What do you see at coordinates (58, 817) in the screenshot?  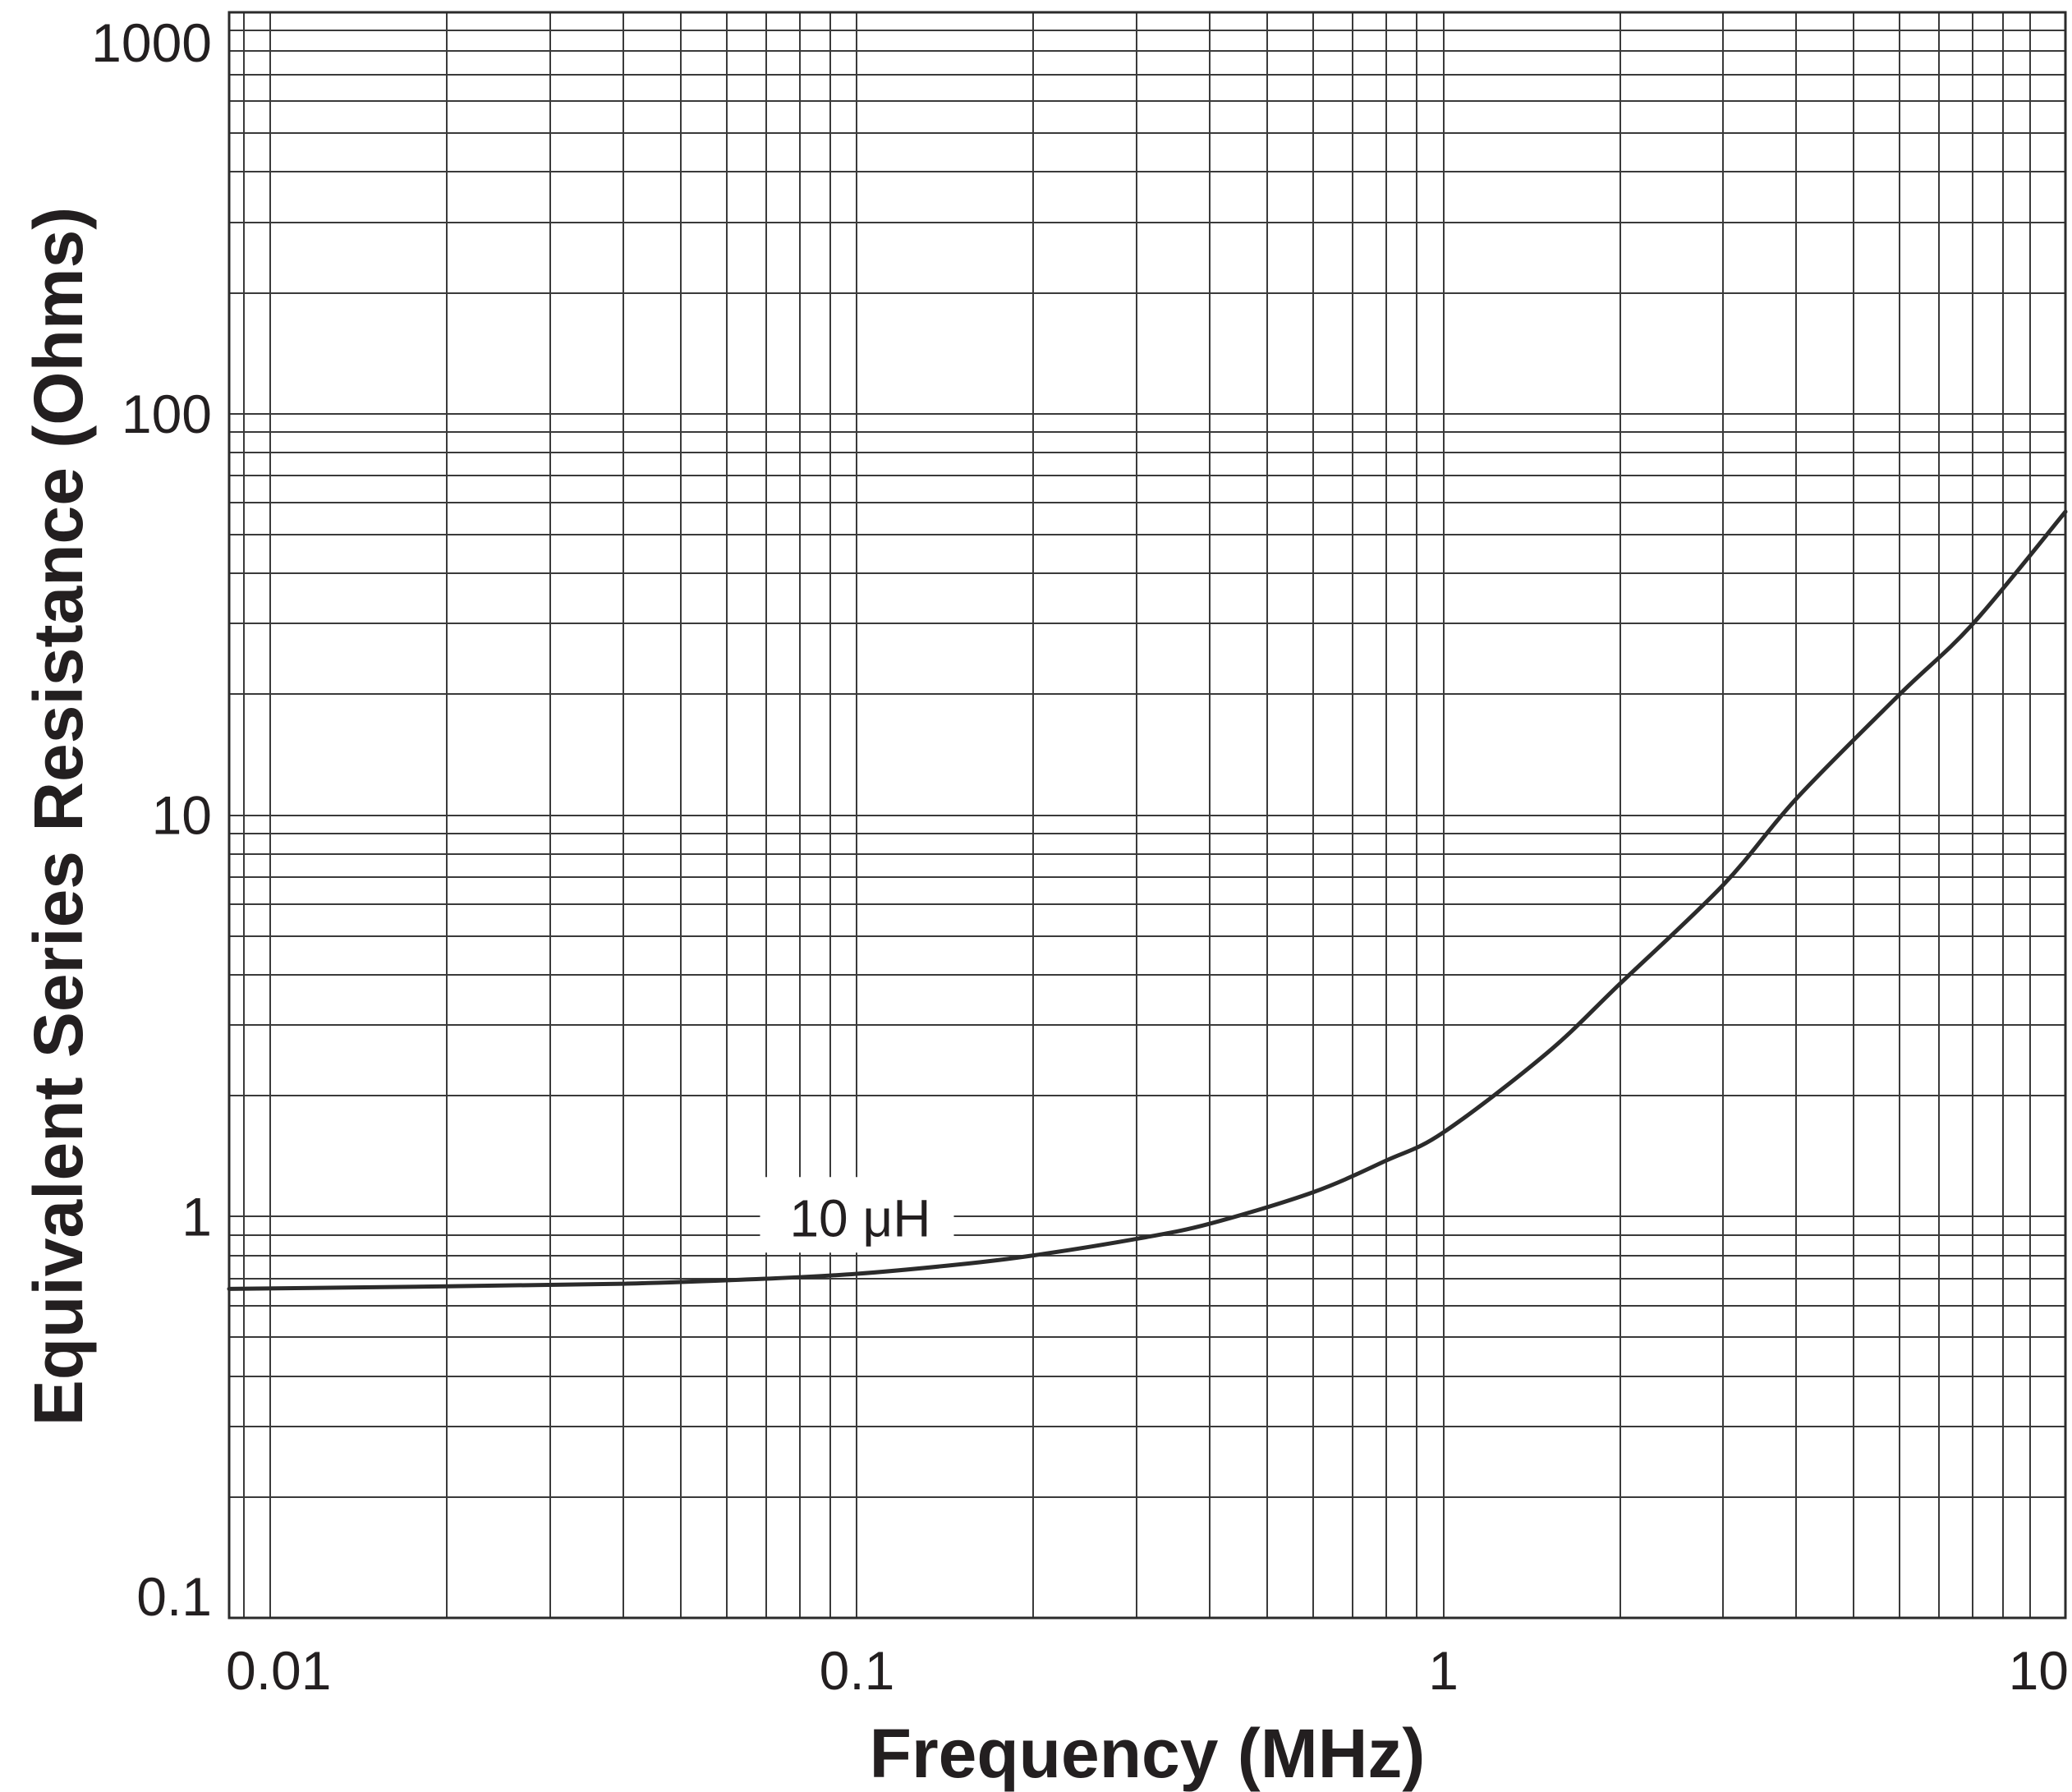 I see `y-axis-title: Equivalent Series Resistance (Ohms)` at bounding box center [58, 817].